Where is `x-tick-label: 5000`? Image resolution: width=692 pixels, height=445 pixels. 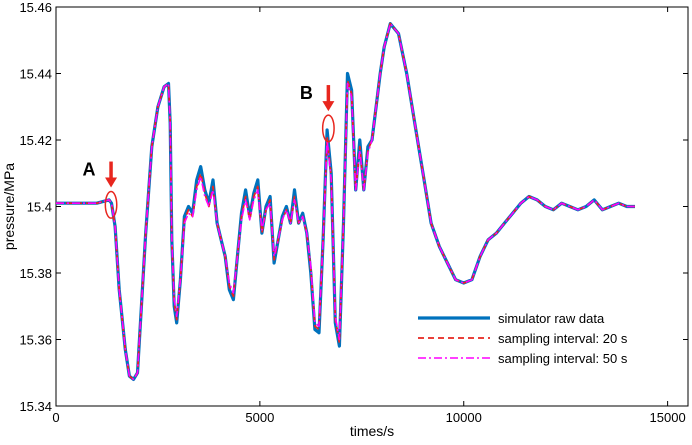 x-tick-label: 5000 is located at coordinates (259, 417).